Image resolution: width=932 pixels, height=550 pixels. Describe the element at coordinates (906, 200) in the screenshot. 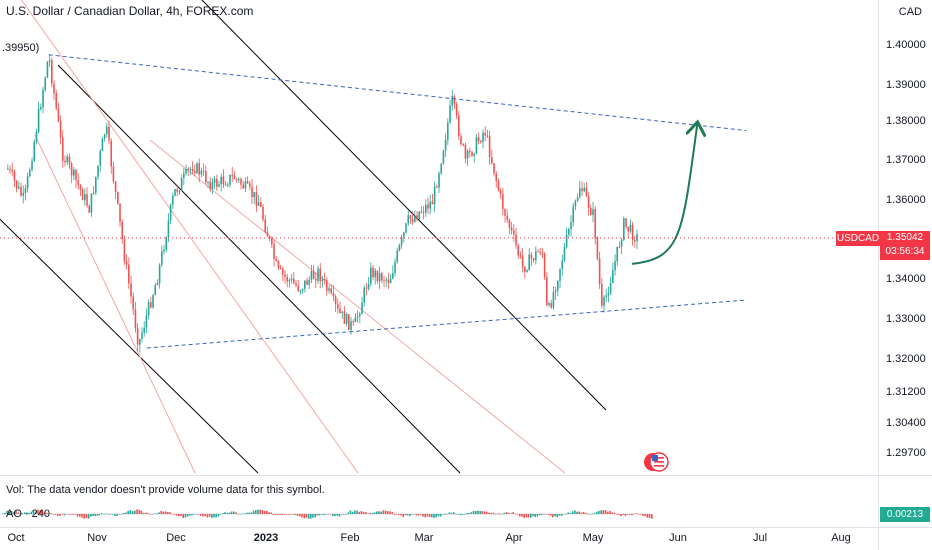

I see `price-tick-label: 1.36000` at that location.